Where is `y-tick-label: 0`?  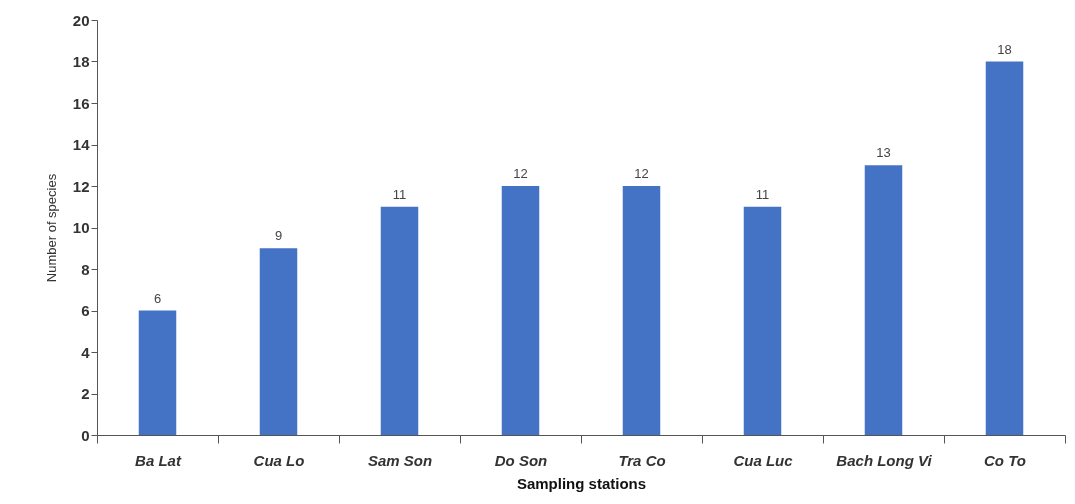
y-tick-label: 0 is located at coordinates (85, 435).